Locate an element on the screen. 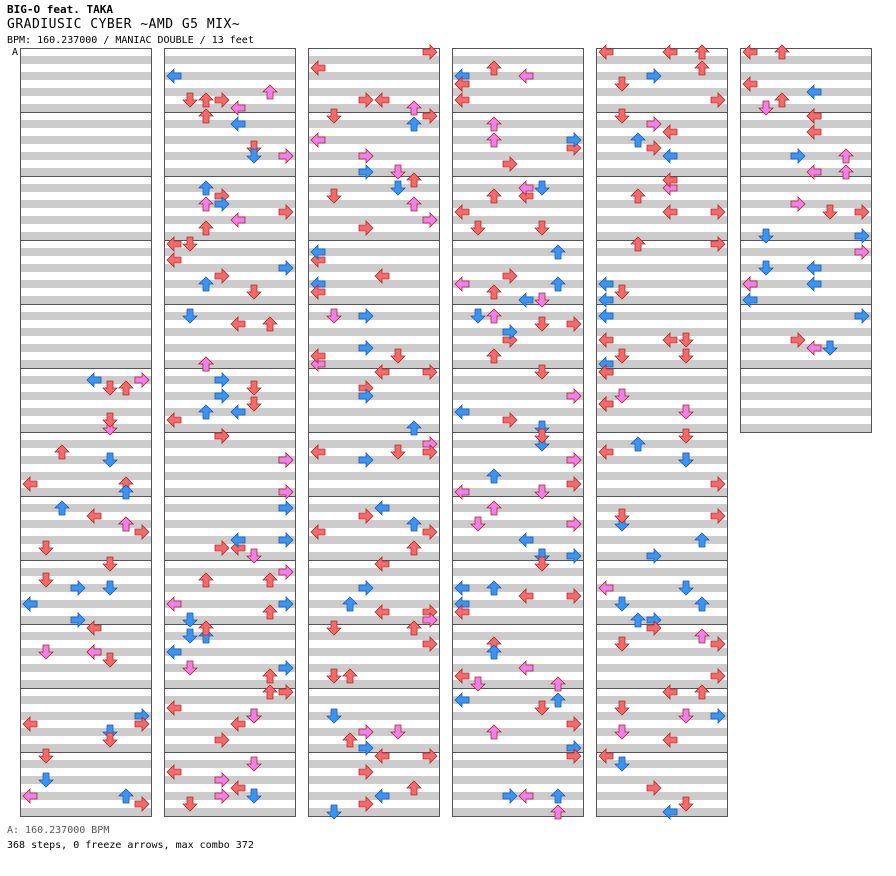 This screenshot has height=876, width=896. section-marker: A is located at coordinates (15, 52).